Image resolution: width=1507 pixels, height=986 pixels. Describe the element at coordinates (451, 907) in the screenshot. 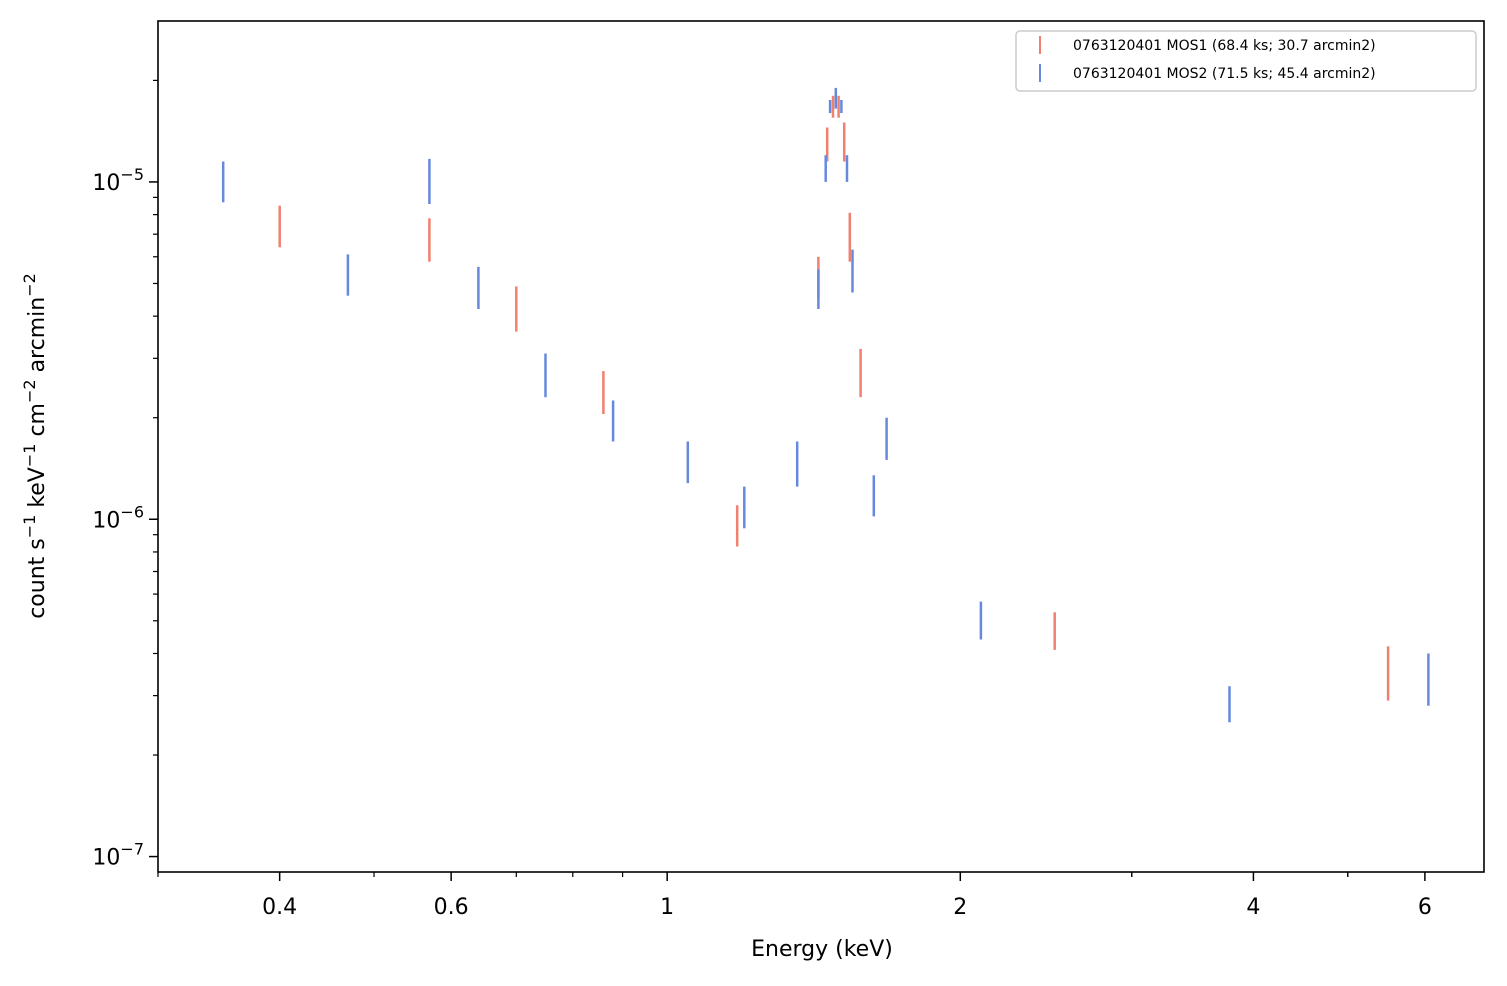

I see `x-tick-label: 0.6` at that location.